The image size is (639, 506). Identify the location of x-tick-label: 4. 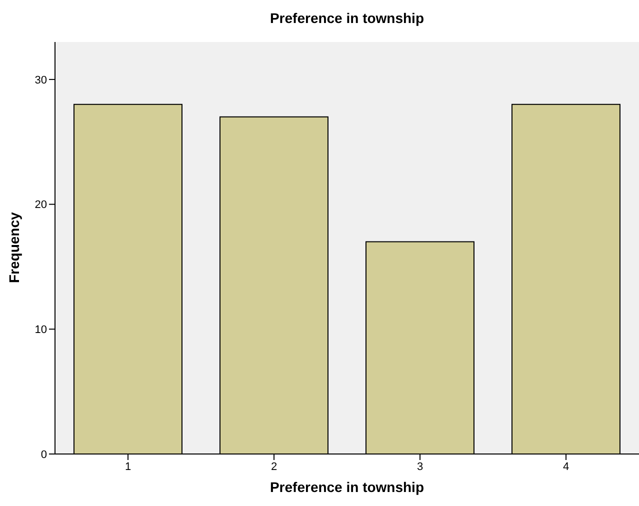
(566, 466).